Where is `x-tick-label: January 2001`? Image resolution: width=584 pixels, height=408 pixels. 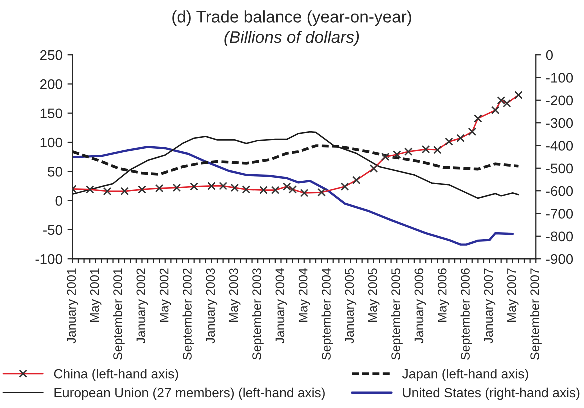 x-tick-label: January 2001 is located at coordinates (73, 306).